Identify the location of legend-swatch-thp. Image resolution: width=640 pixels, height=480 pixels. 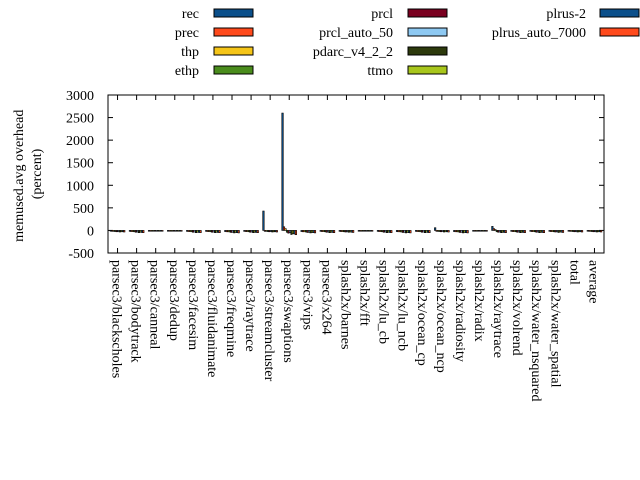
(233, 51).